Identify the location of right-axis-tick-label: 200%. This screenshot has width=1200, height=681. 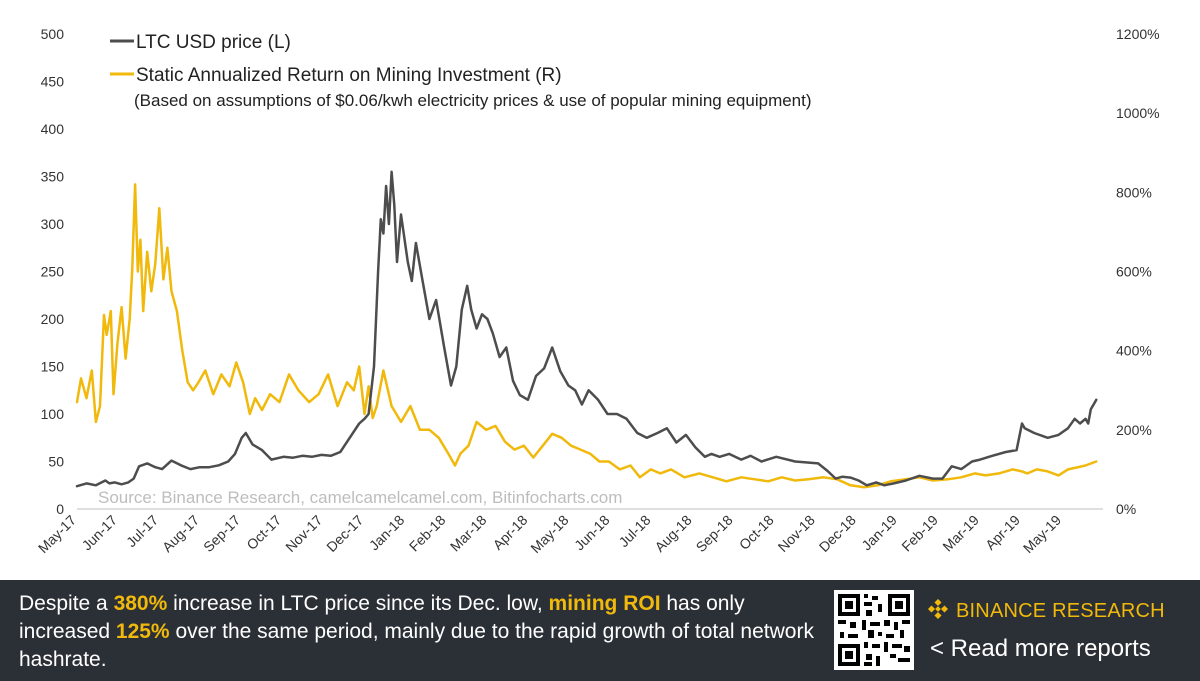
(1134, 430).